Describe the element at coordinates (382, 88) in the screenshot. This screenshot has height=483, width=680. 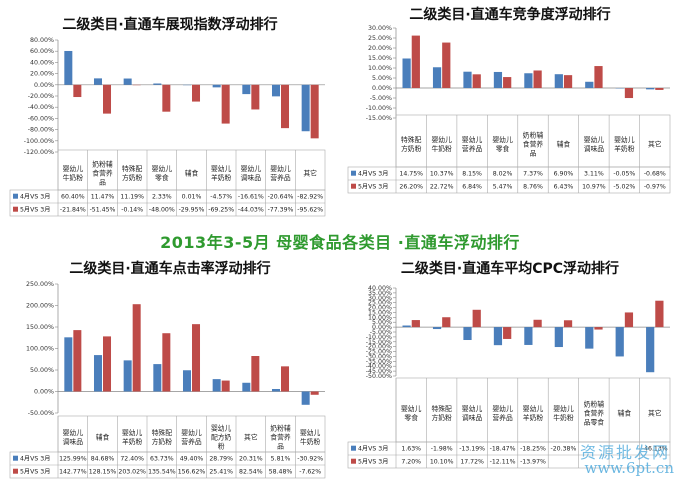
I see `y-tick-label: 0.00%` at that location.